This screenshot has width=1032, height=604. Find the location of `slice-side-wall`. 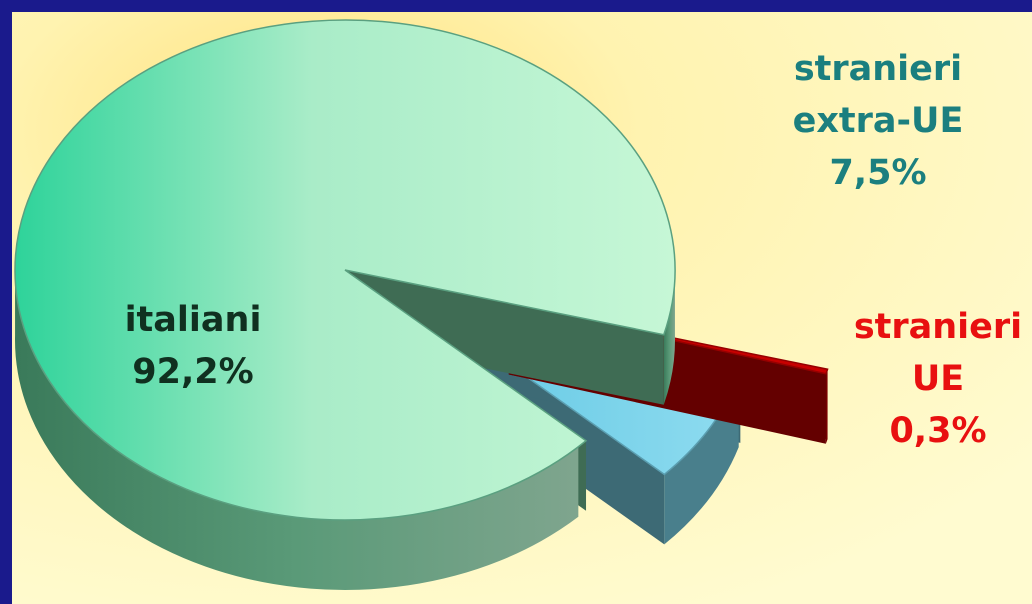

slice-side-wall is located at coordinates (504, 337).